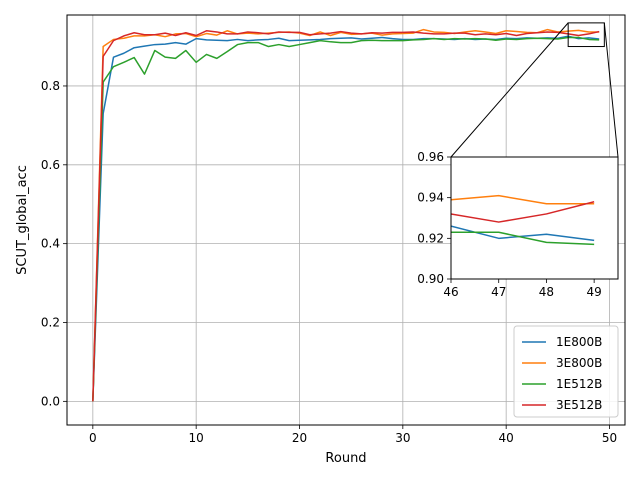  I want to click on x-tick-label: 30, so click(402, 438).